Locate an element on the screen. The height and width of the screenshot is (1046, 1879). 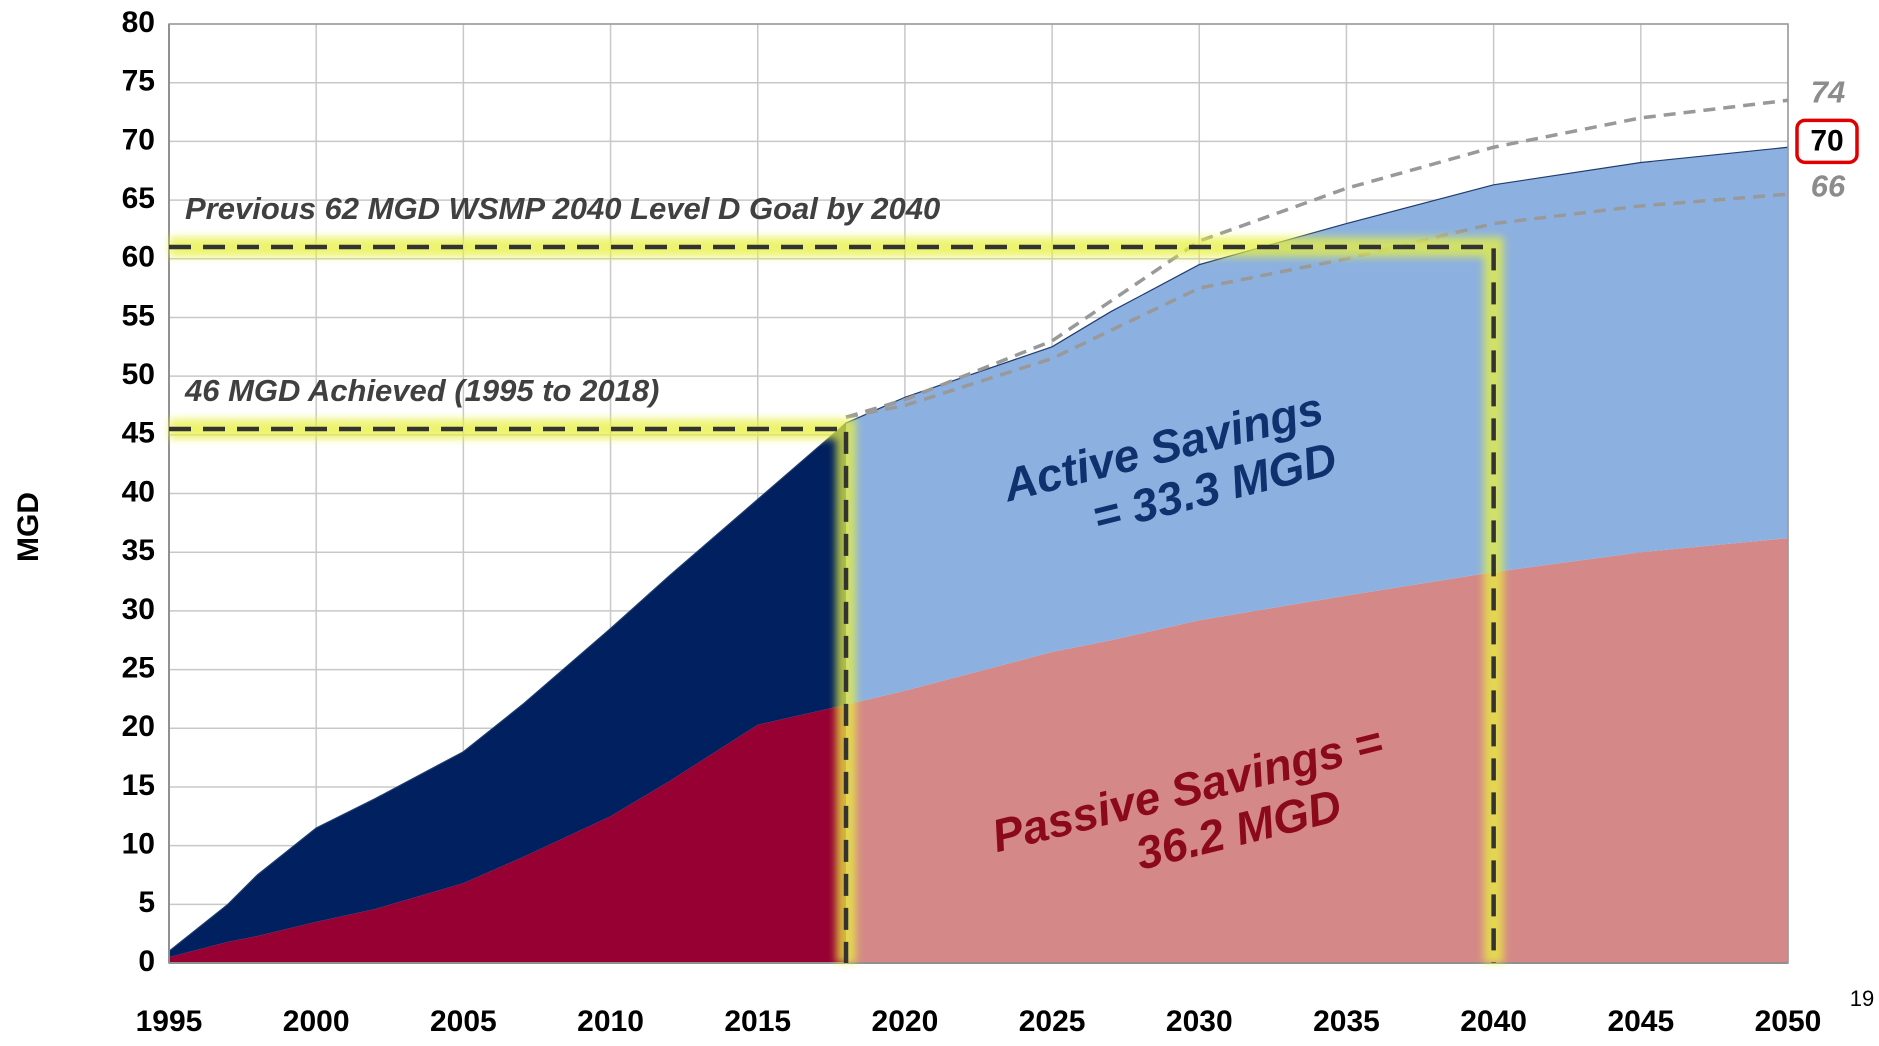
y-tick-label: 75 is located at coordinates (138, 81).